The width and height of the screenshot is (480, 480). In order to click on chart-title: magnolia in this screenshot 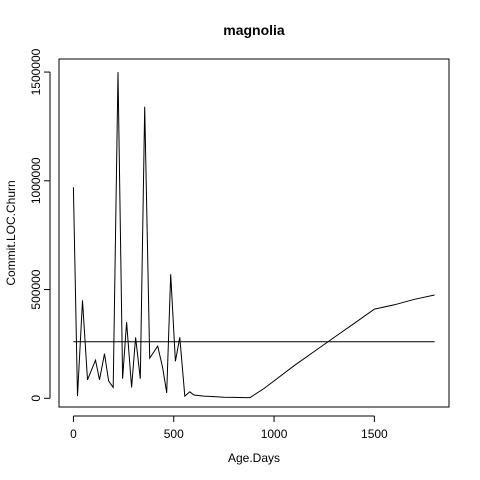, I will do `click(254, 30)`.